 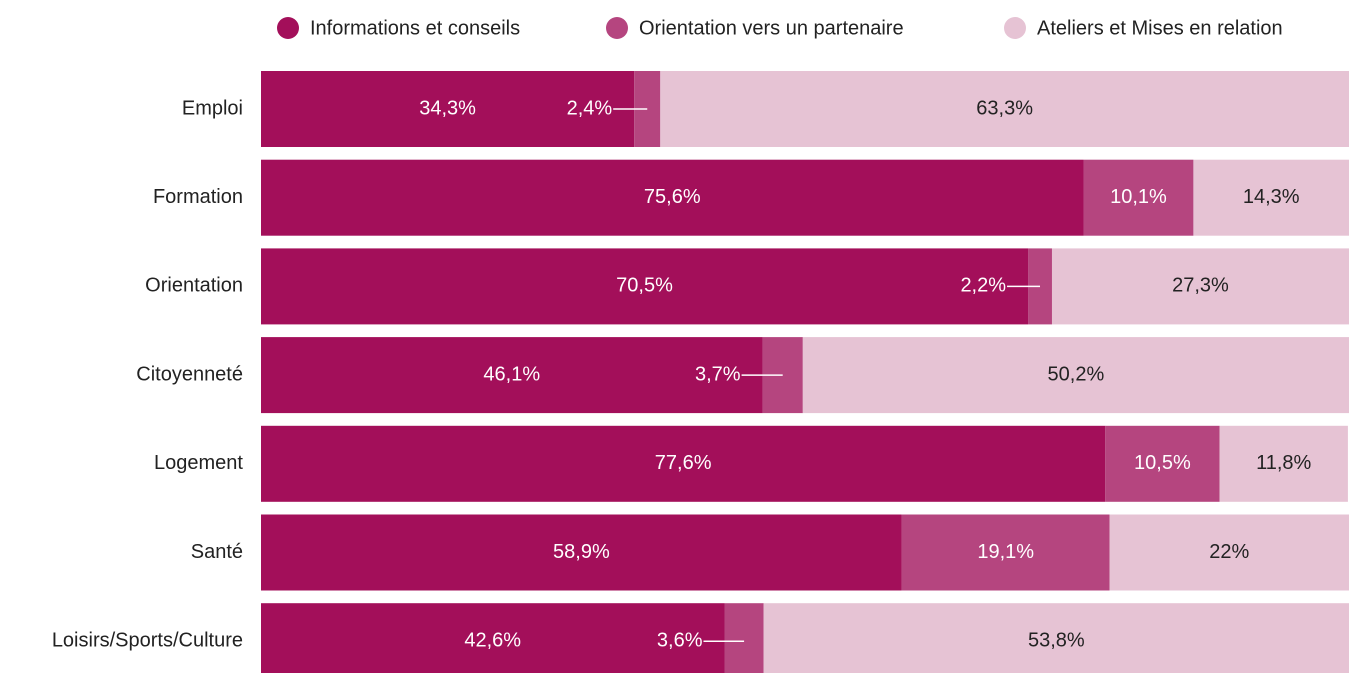 What do you see at coordinates (194, 286) in the screenshot?
I see `category-label: Orientation` at bounding box center [194, 286].